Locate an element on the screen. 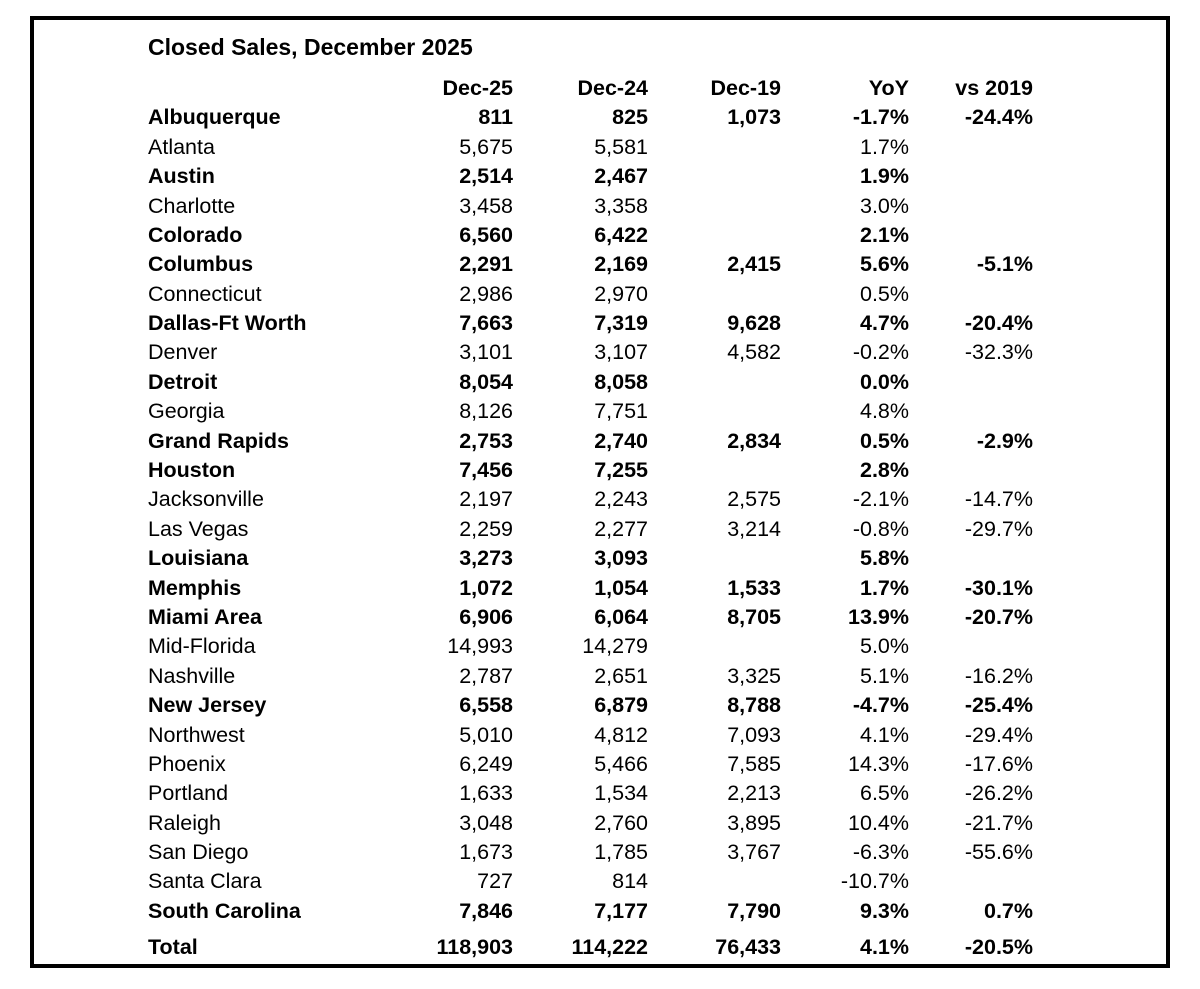 This screenshot has height=989, width=1200. dec19-cell: 4,582 is located at coordinates (754, 352).